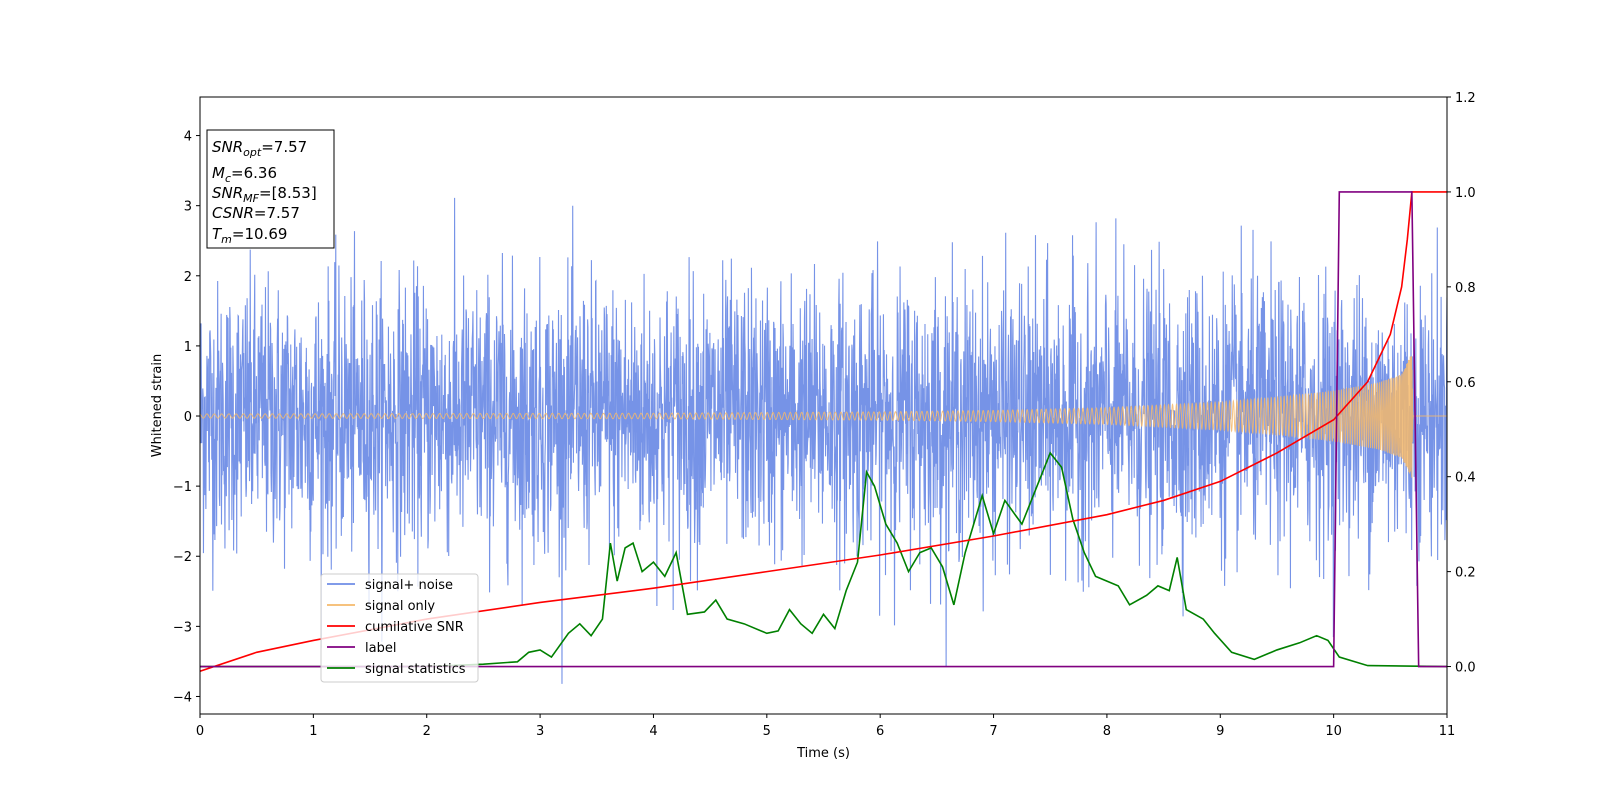 The height and width of the screenshot is (800, 1600). Describe the element at coordinates (540, 731) in the screenshot. I see `x-tick-label: 3` at that location.